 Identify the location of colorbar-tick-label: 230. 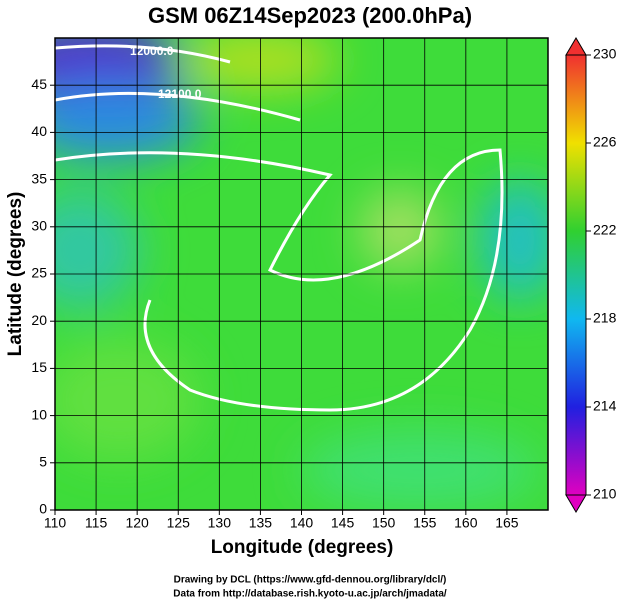
(605, 54).